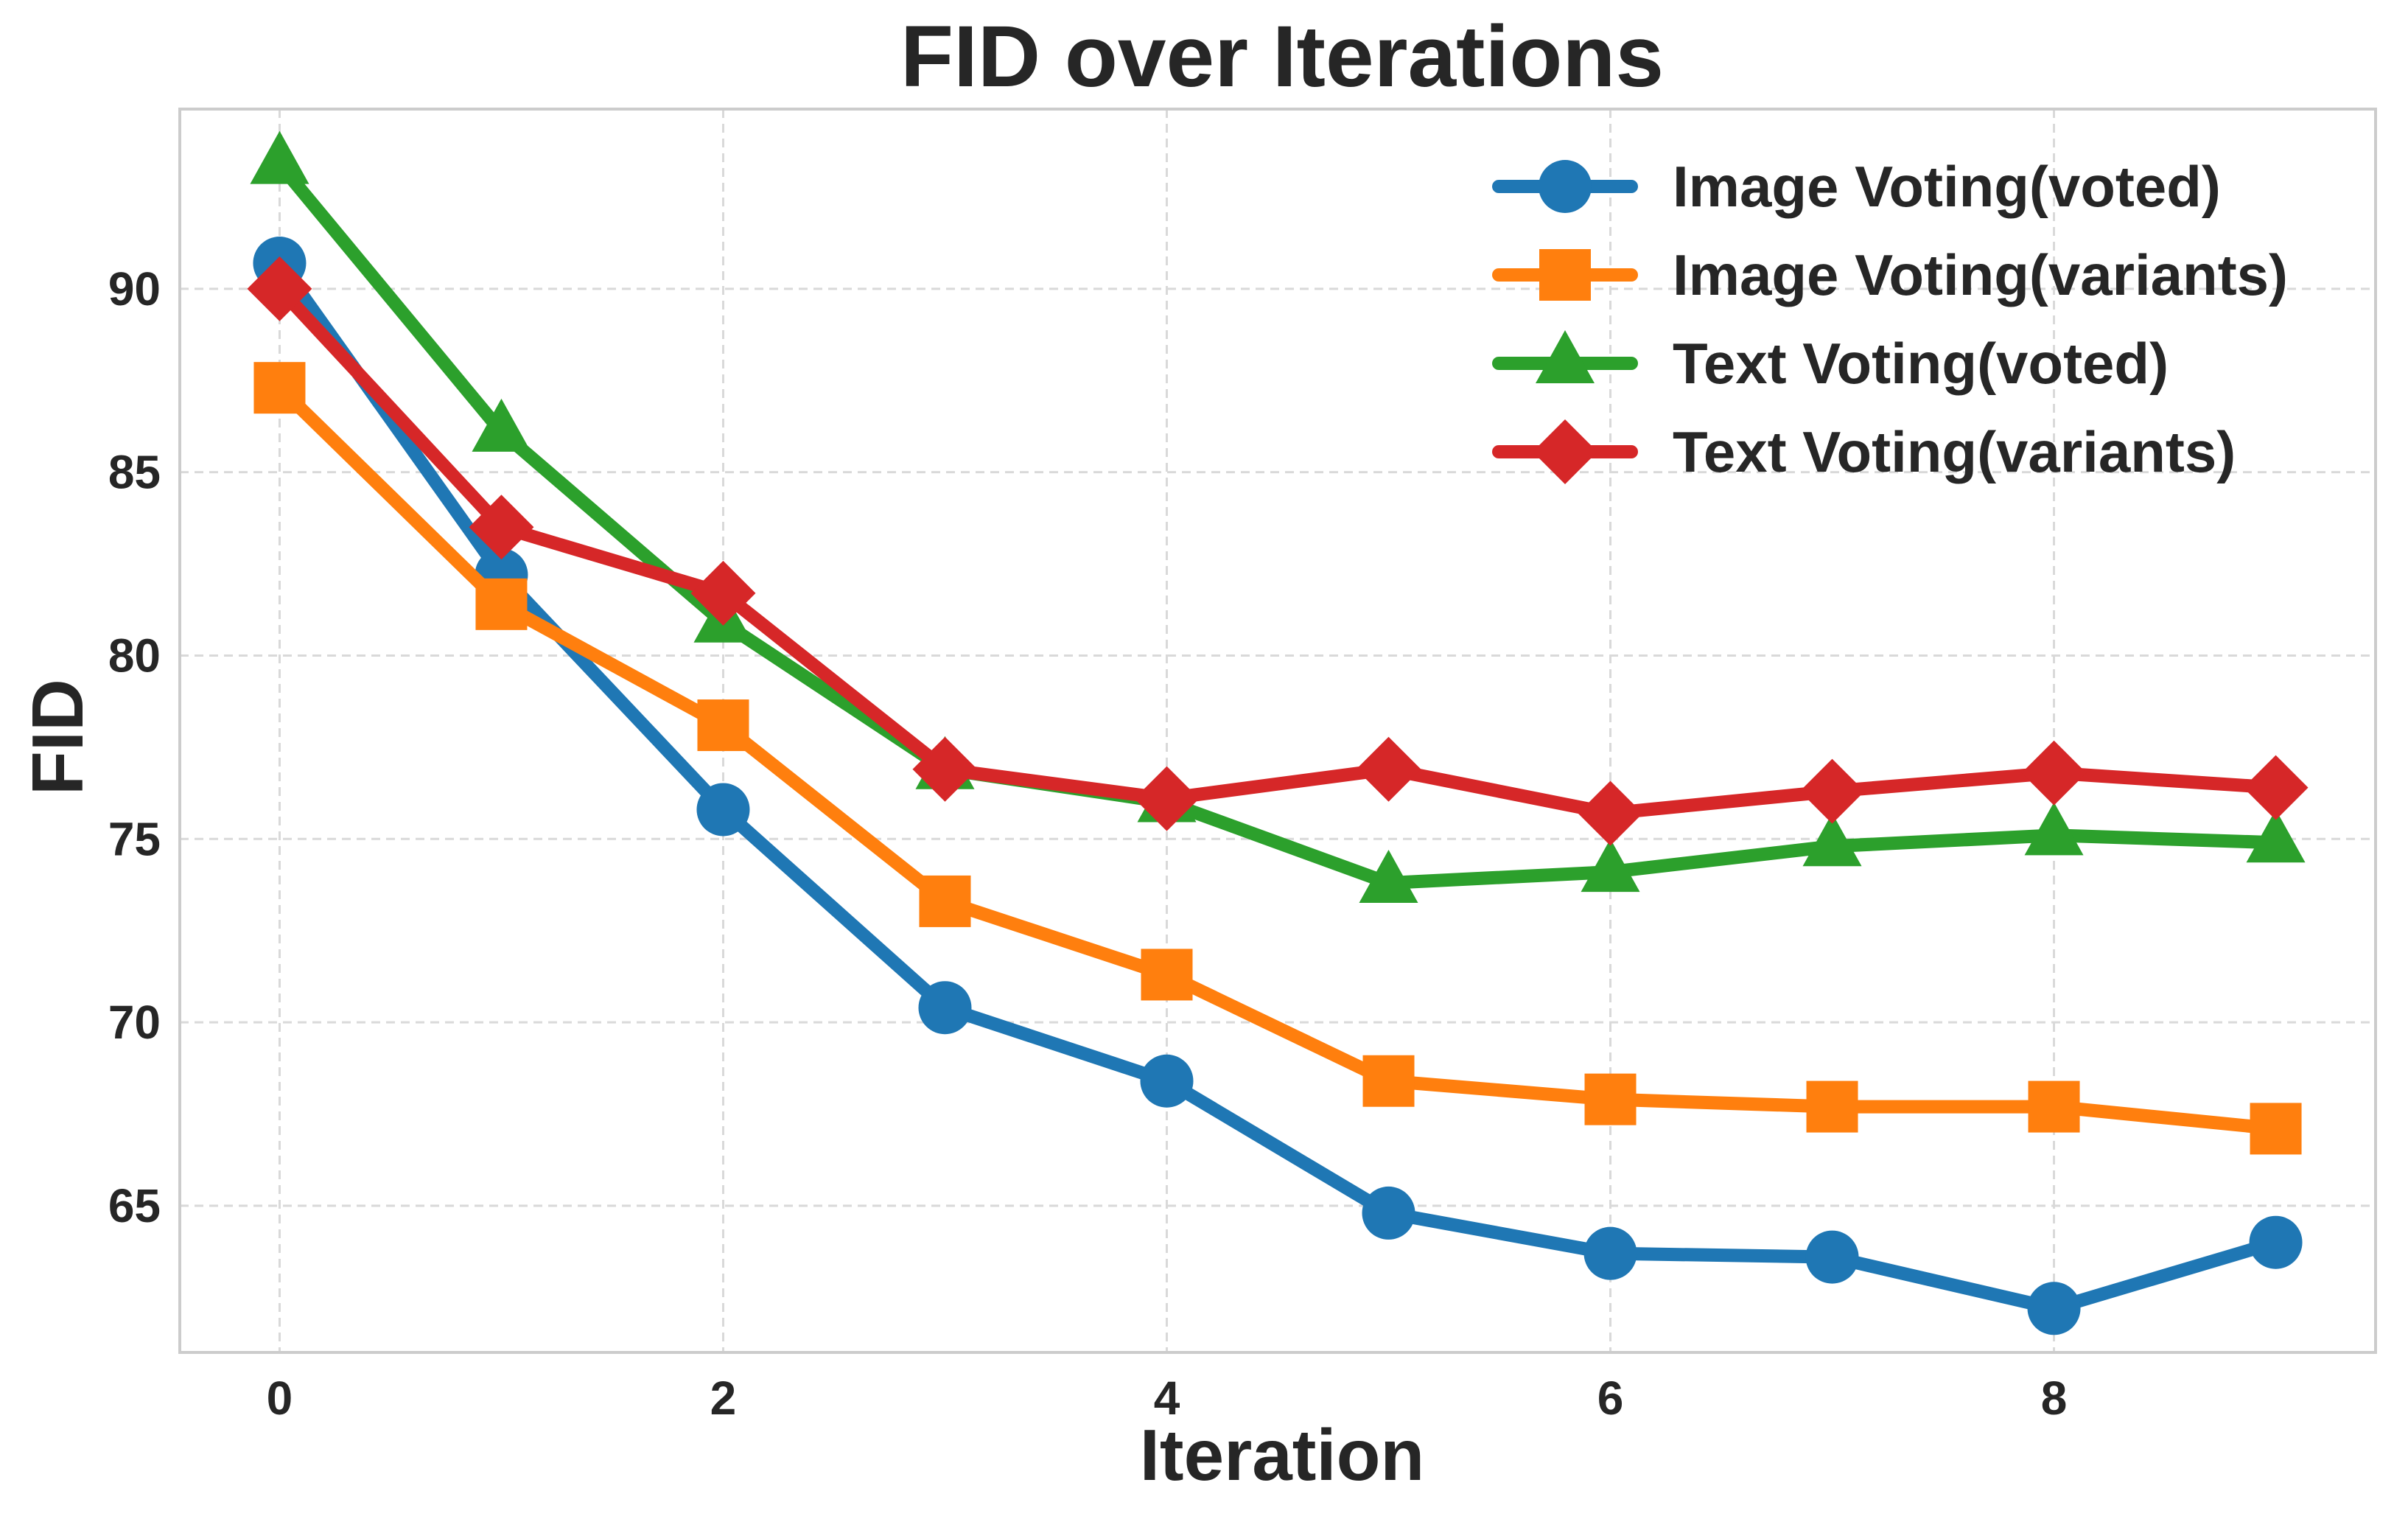  I want to click on x-tick-label: 8, so click(2054, 1398).